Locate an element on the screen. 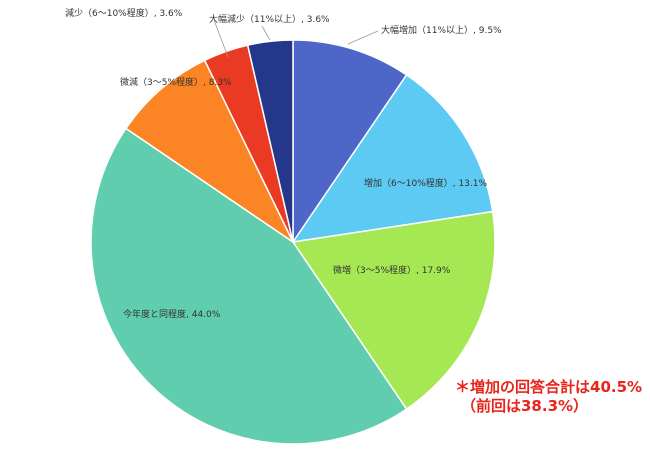  slice-label-7: 大幅減少（11%以上）, 3.6% is located at coordinates (269, 19).